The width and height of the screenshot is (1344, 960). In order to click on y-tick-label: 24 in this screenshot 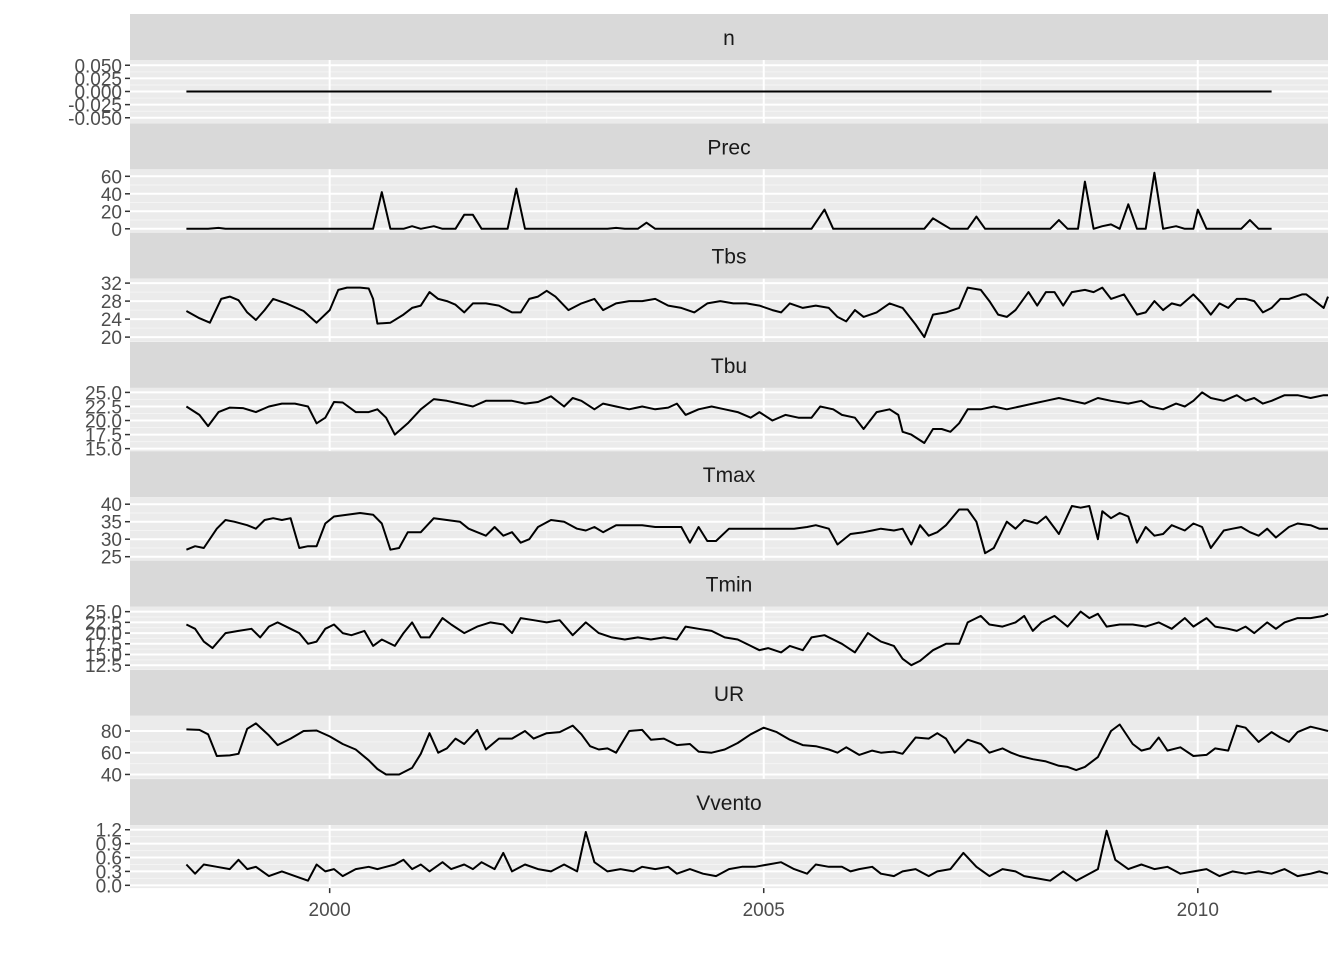, I will do `click(112, 320)`.